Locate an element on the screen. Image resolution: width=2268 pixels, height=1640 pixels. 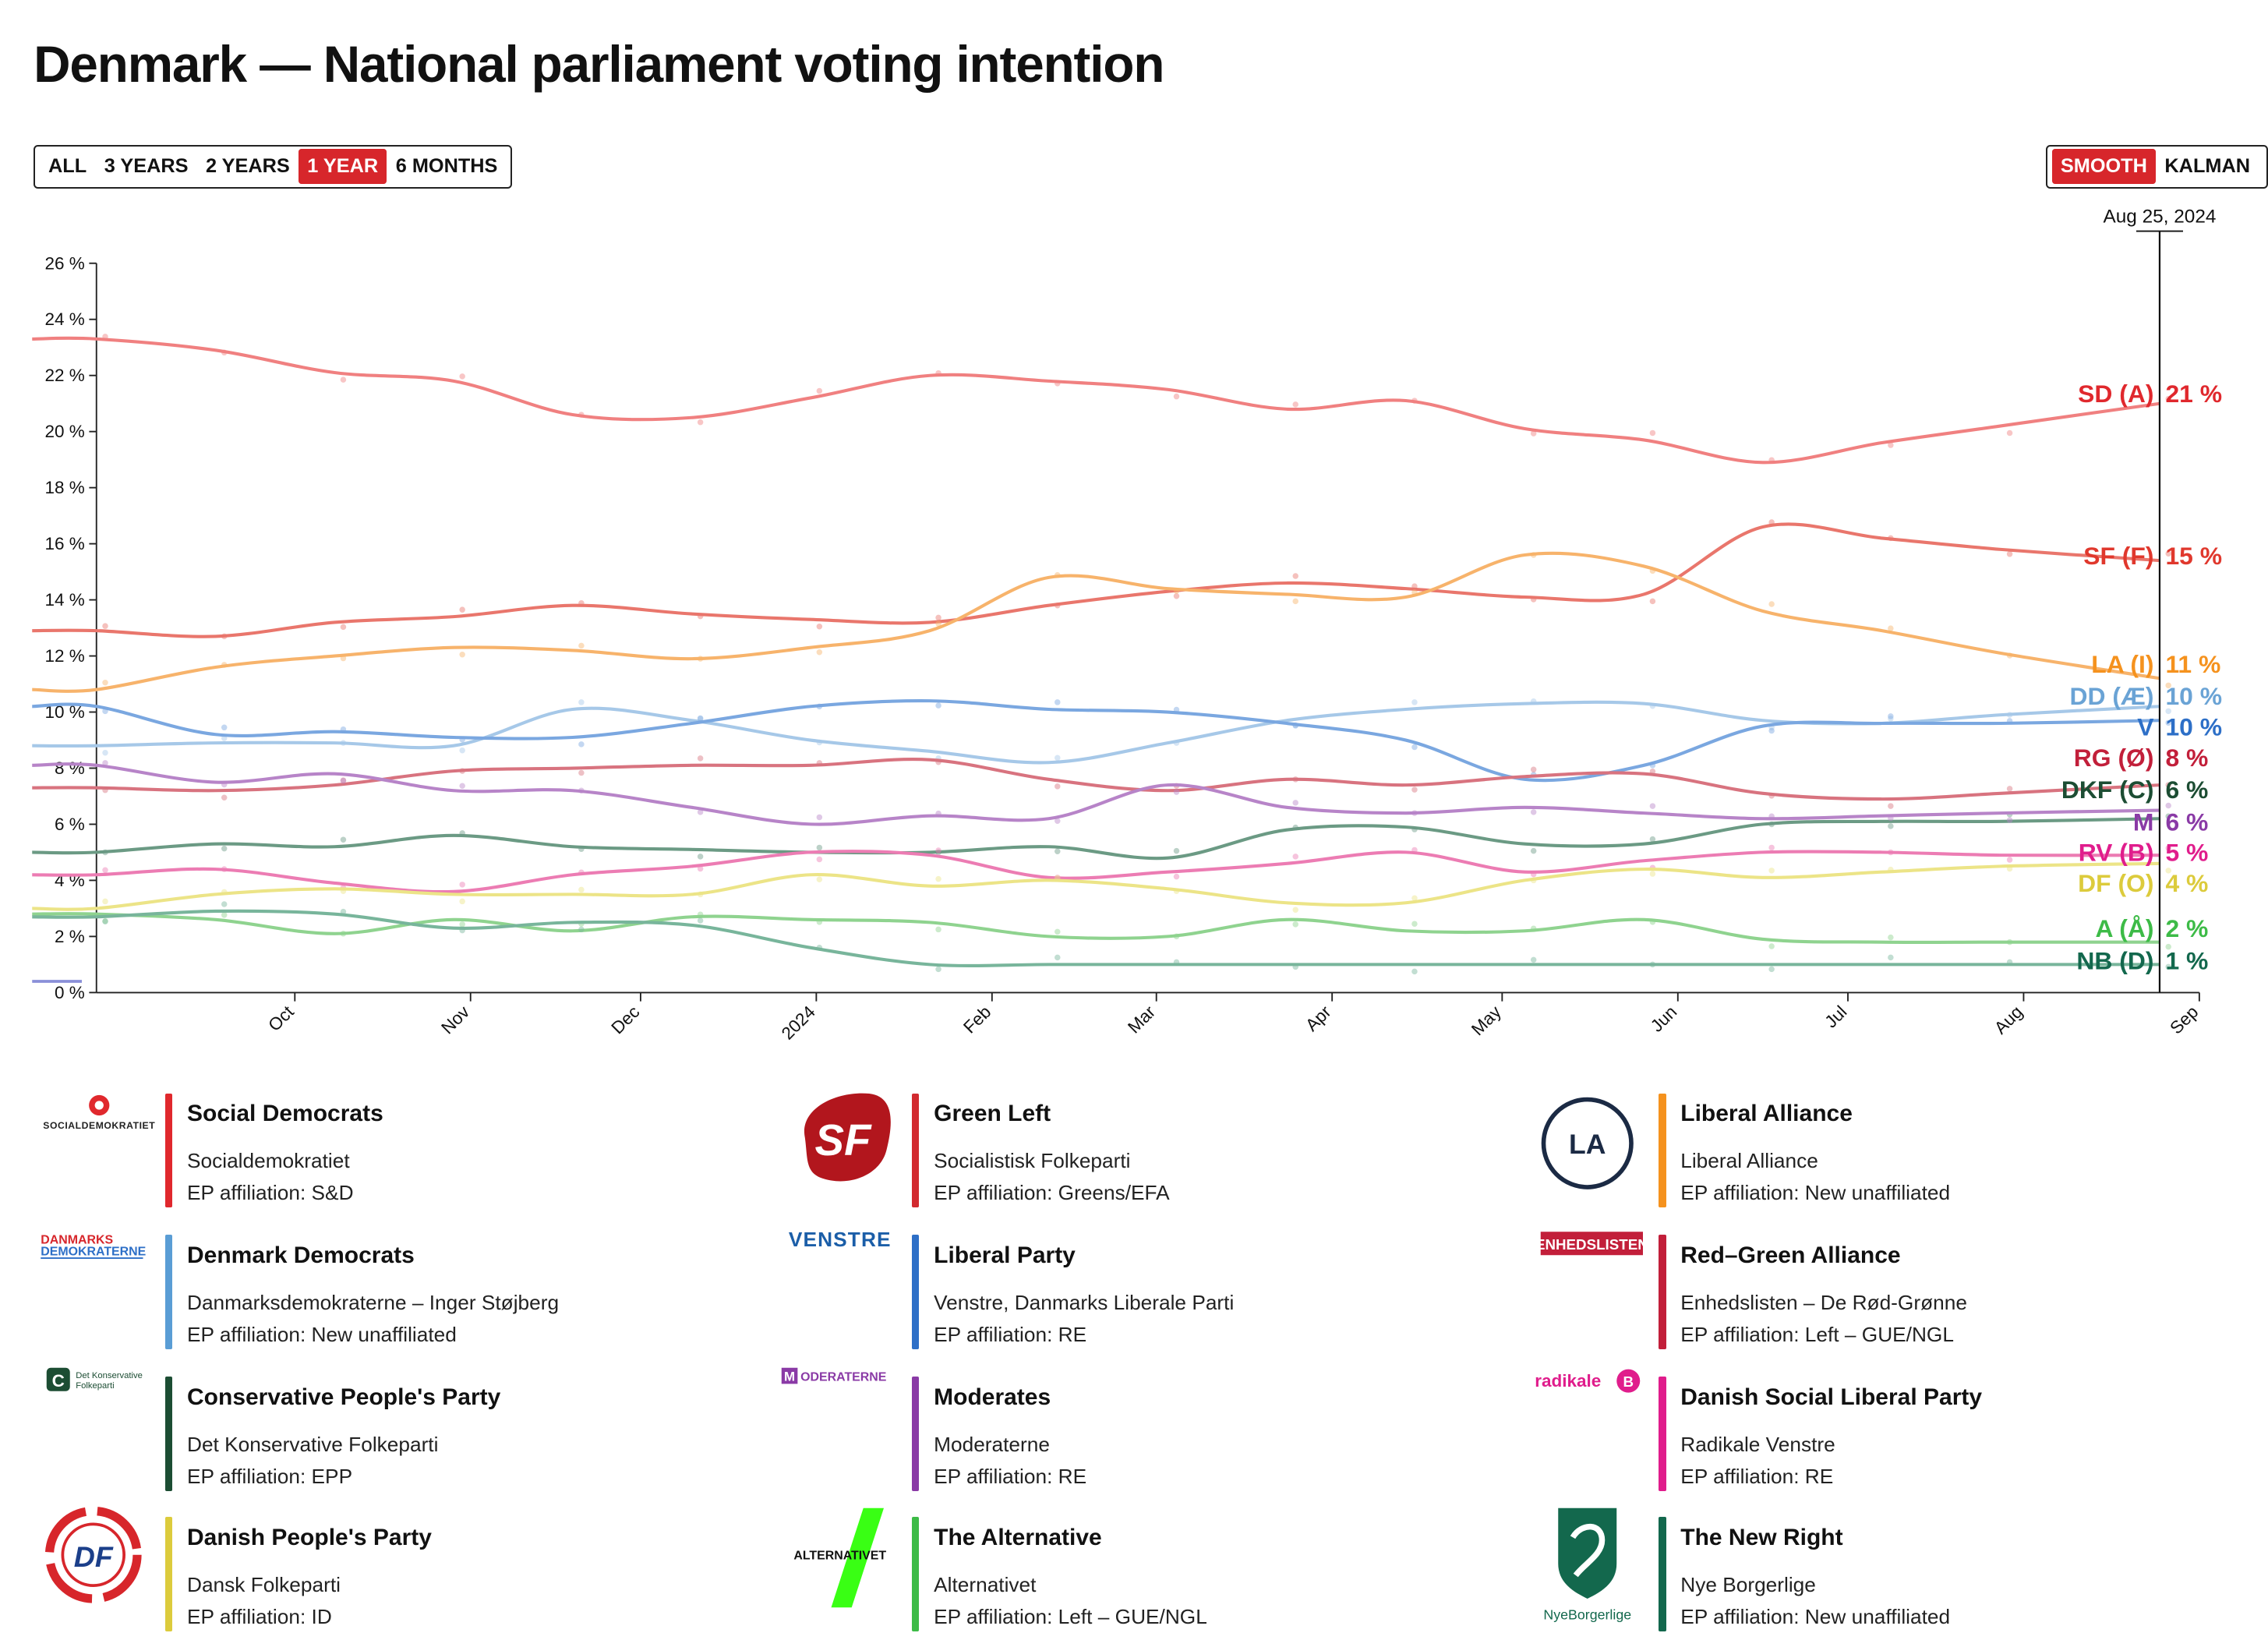
range-2-years-button: 2 YEARS is located at coordinates (248, 166).